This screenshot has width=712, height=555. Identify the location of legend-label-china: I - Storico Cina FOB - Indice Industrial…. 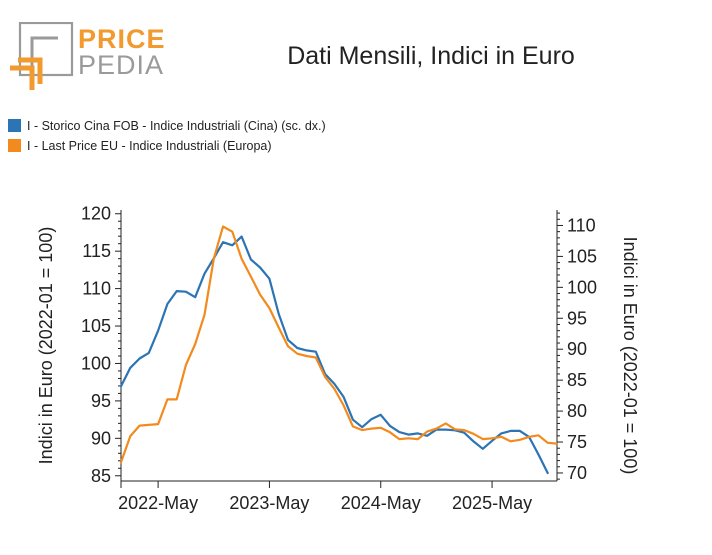
(176, 126).